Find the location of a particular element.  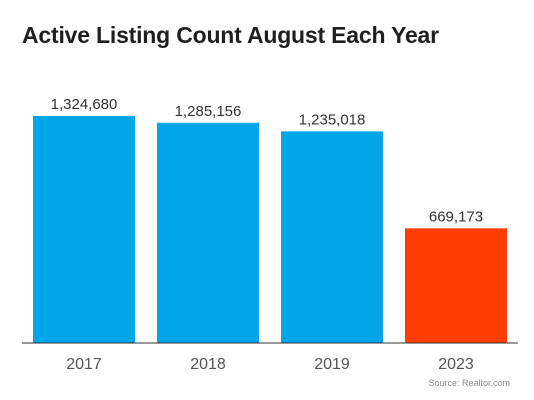

data-label-2018: 1,285,156 is located at coordinates (208, 111).